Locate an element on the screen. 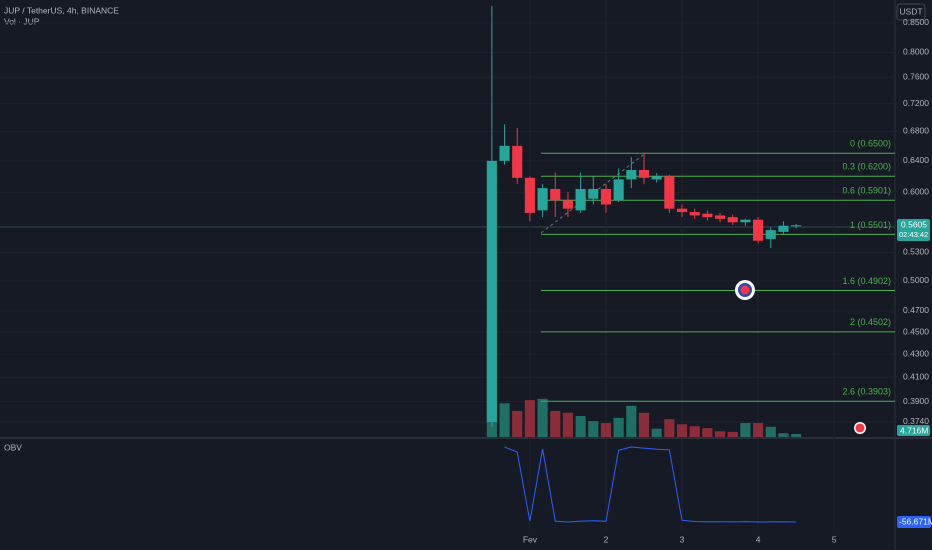 Image resolution: width=932 pixels, height=550 pixels. price-tag is located at coordinates (913, 230).